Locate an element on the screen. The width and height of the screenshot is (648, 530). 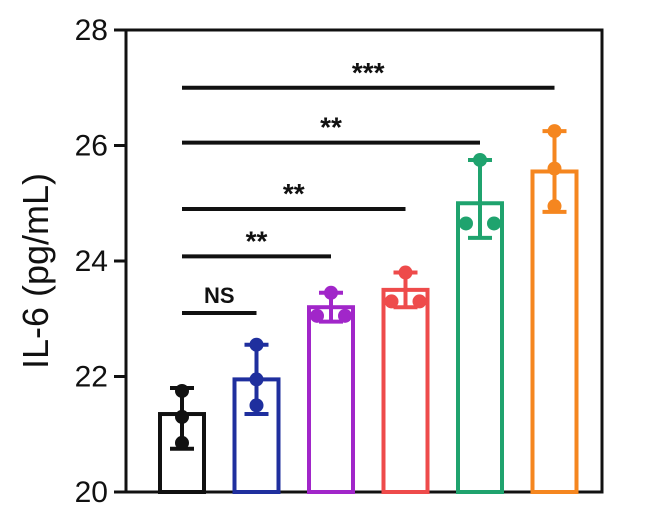
y-tick-label: 22 is located at coordinates (91, 377).